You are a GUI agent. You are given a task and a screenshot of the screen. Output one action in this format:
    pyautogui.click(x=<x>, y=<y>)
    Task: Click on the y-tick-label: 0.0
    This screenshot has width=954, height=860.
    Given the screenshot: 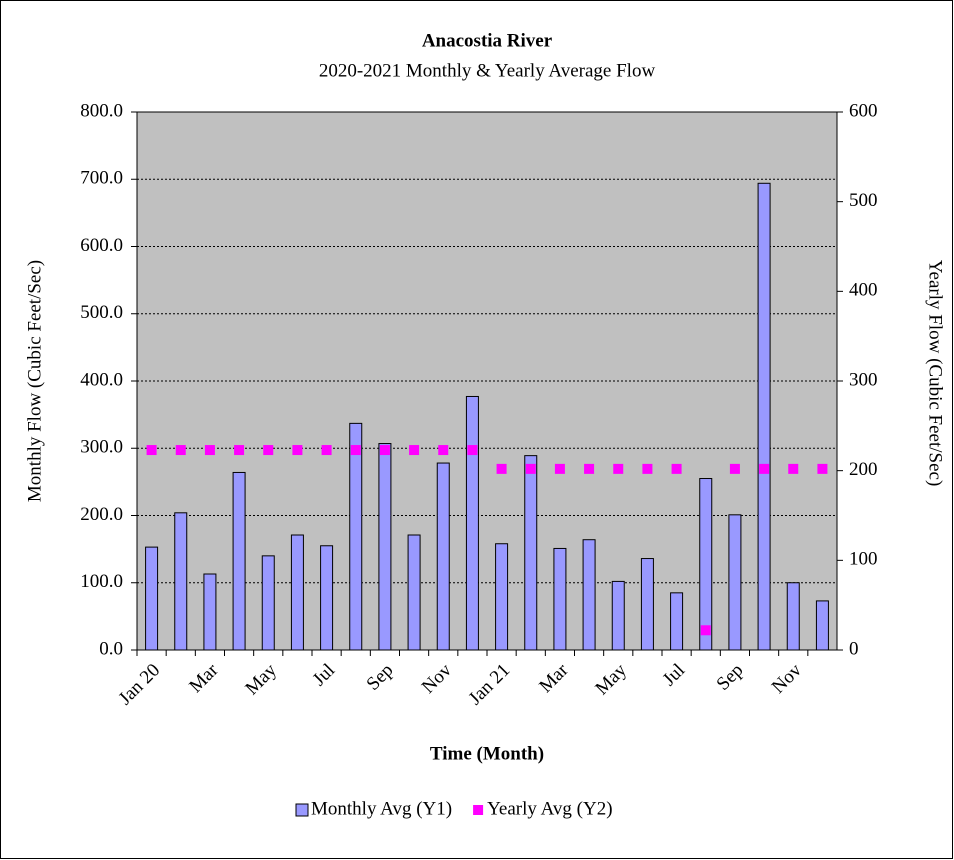 What is the action you would take?
    pyautogui.click(x=111, y=648)
    